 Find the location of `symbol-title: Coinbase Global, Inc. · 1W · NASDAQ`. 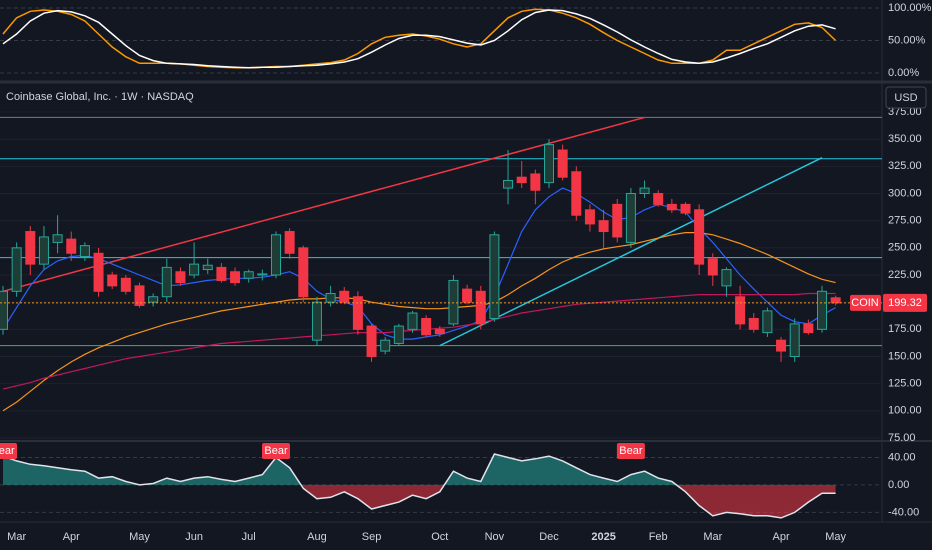

symbol-title: Coinbase Global, Inc. · 1W · NASDAQ is located at coordinates (100, 97).